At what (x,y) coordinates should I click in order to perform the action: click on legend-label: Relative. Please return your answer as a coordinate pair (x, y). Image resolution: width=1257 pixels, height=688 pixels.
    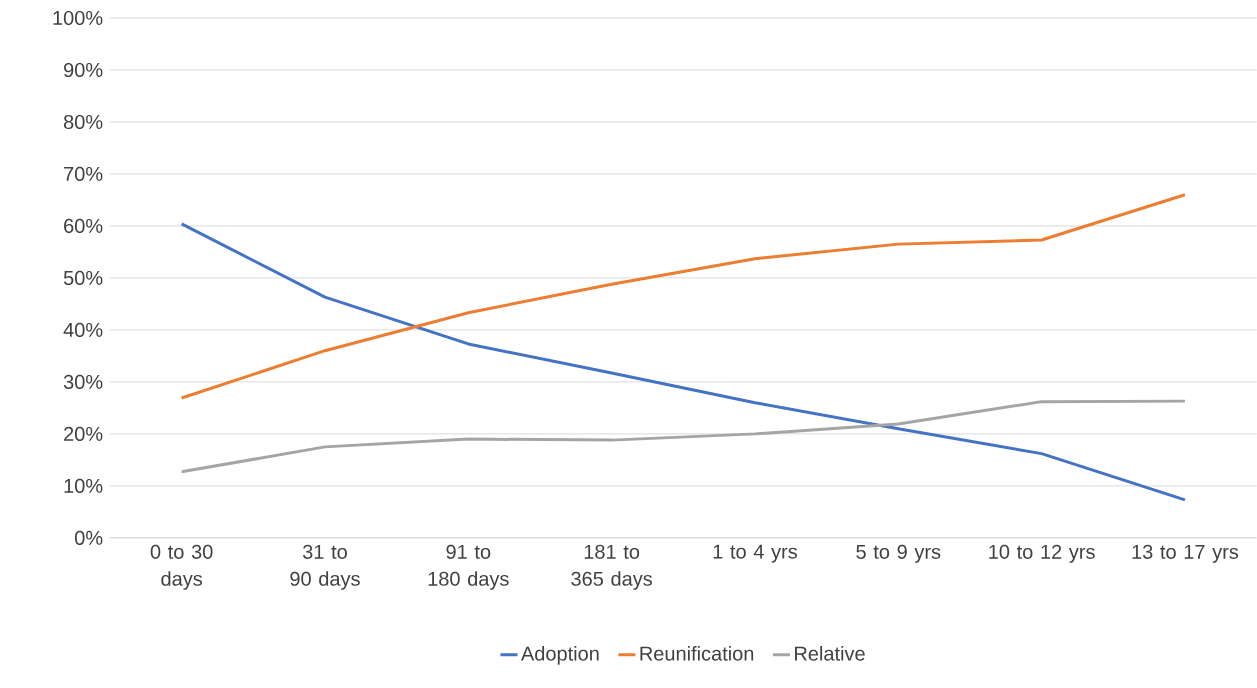
    Looking at the image, I should click on (830, 653).